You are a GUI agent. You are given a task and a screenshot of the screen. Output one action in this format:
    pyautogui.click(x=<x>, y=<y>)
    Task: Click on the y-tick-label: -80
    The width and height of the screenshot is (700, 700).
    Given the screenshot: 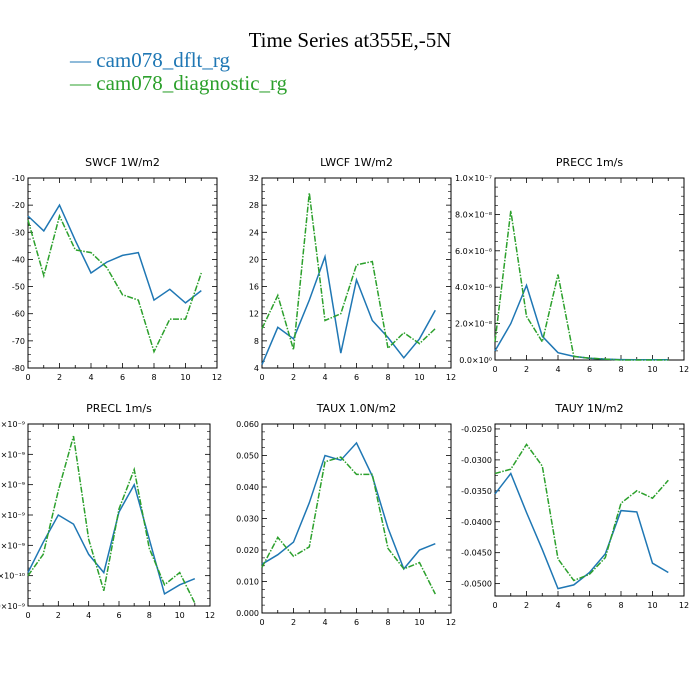 What is the action you would take?
    pyautogui.click(x=18, y=368)
    